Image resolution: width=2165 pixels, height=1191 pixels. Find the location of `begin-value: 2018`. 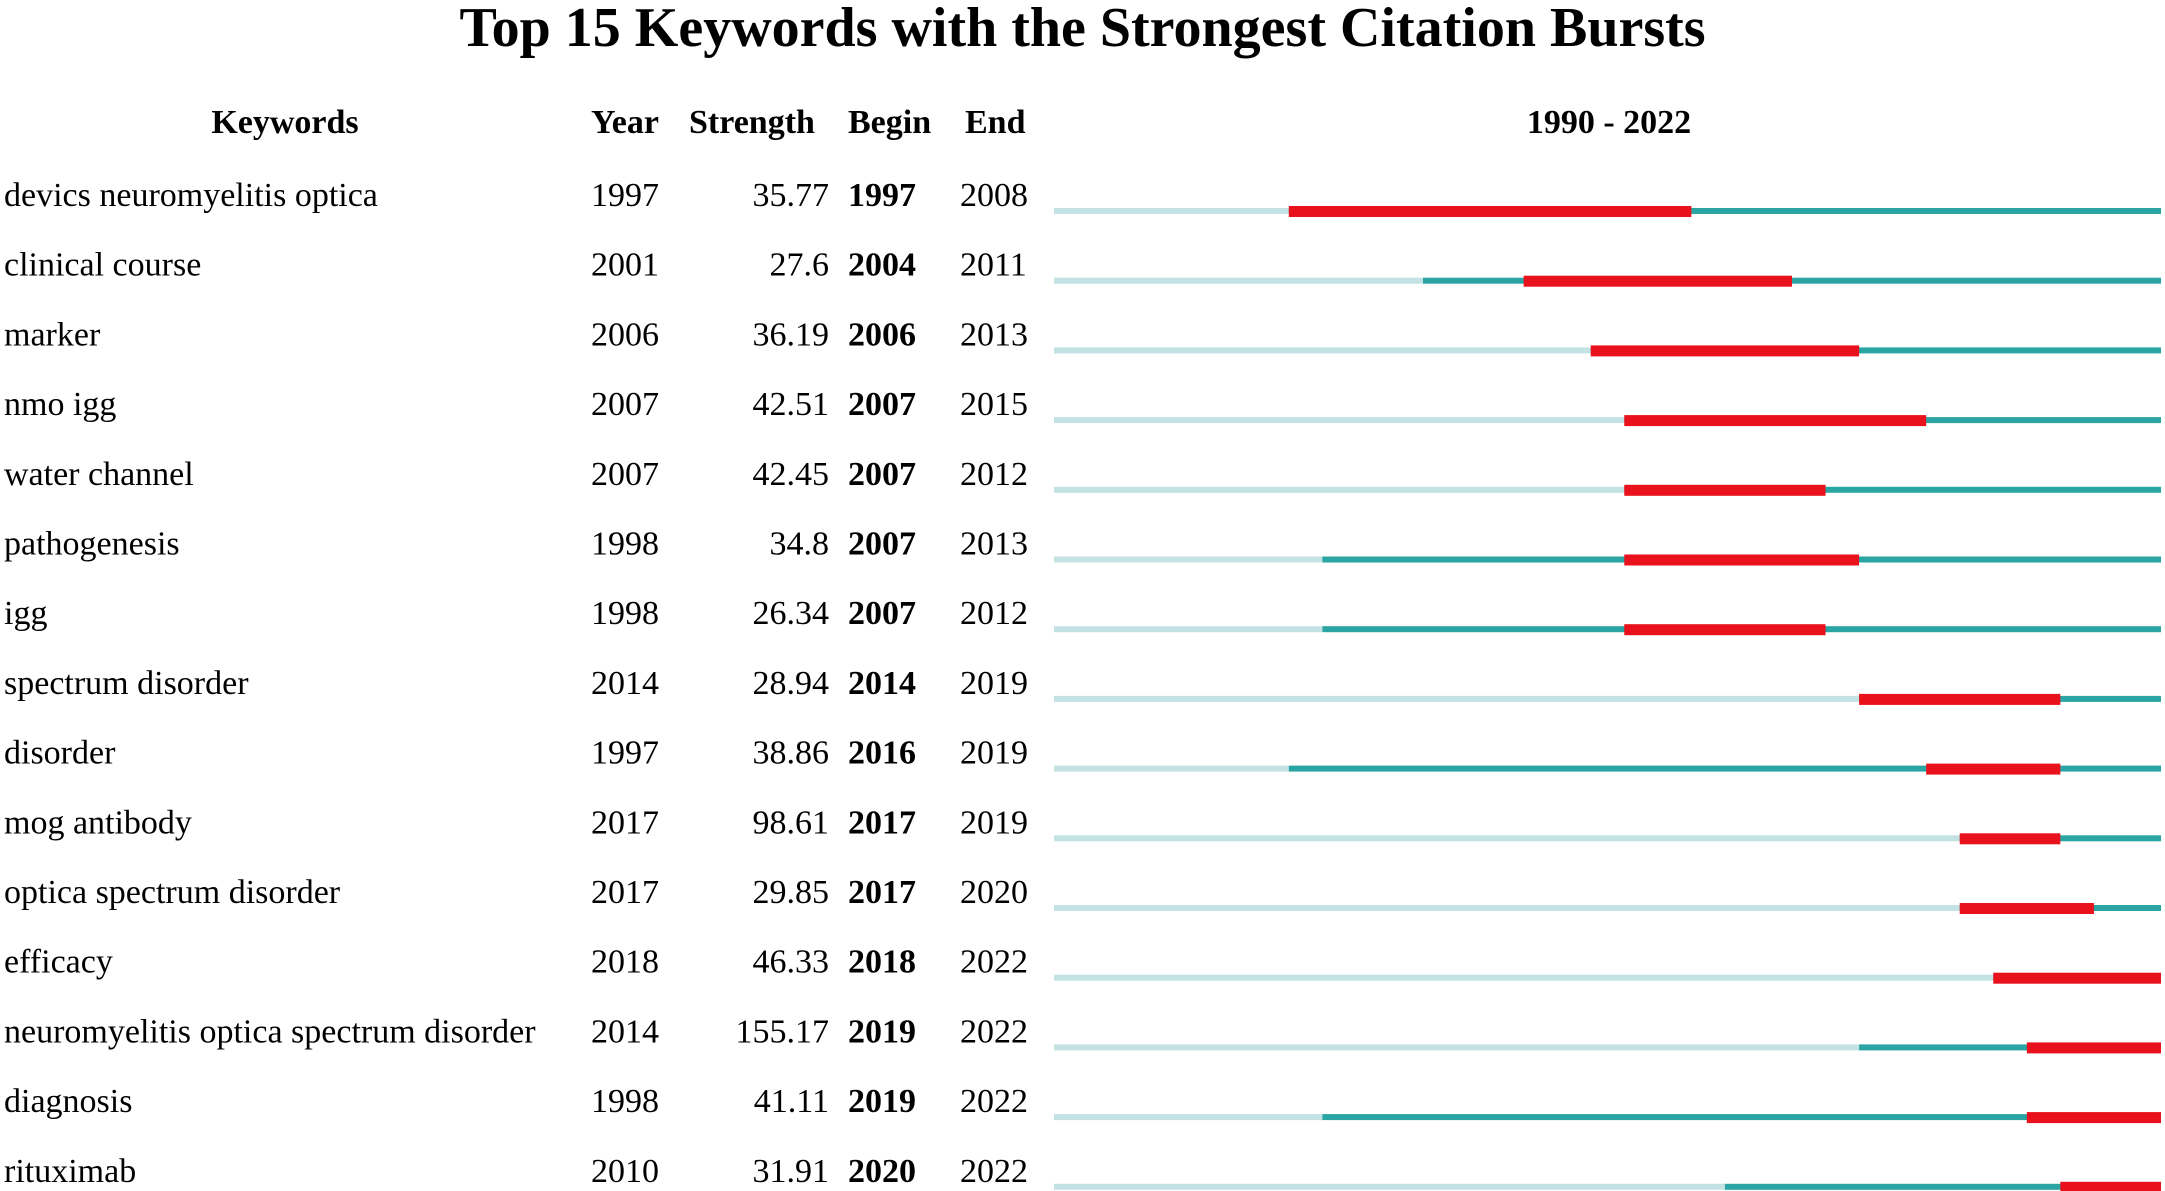

begin-value: 2018 is located at coordinates (882, 962).